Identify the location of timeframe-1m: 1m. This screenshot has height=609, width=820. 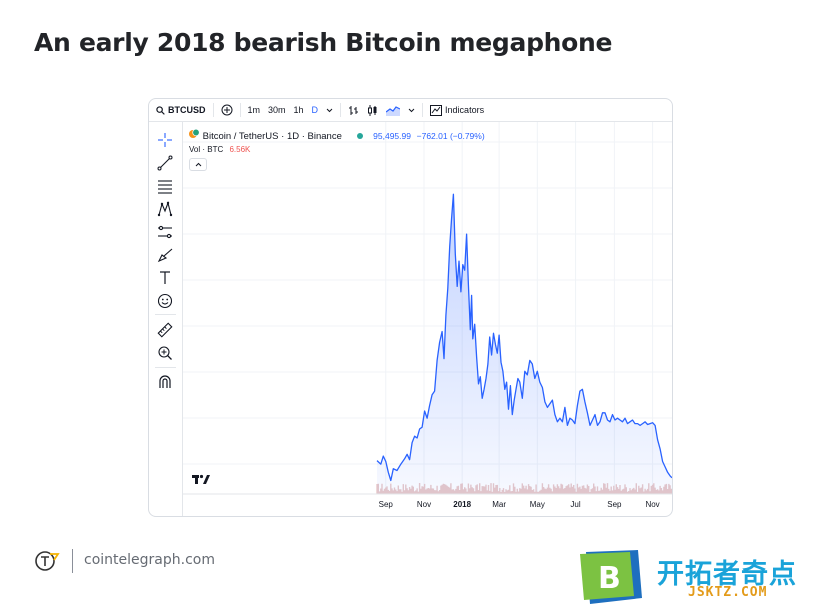
(254, 110).